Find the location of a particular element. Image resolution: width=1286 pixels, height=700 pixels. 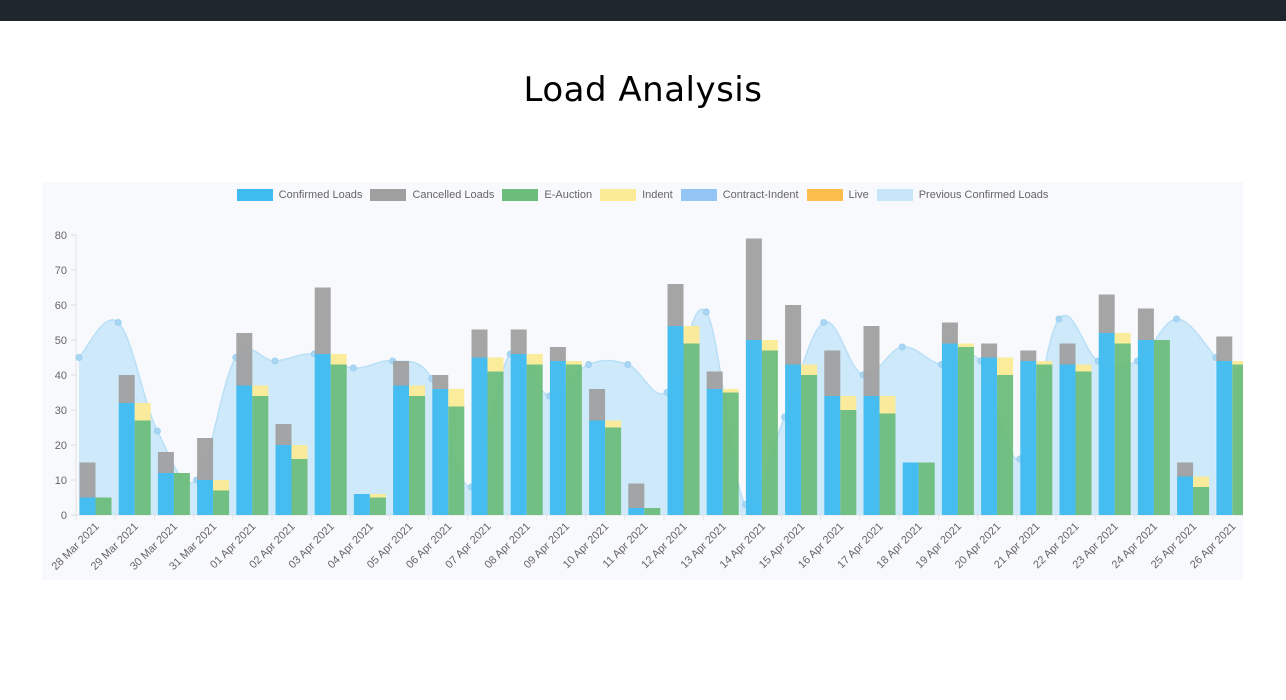

y-tick-label: 30 is located at coordinates (61, 411).